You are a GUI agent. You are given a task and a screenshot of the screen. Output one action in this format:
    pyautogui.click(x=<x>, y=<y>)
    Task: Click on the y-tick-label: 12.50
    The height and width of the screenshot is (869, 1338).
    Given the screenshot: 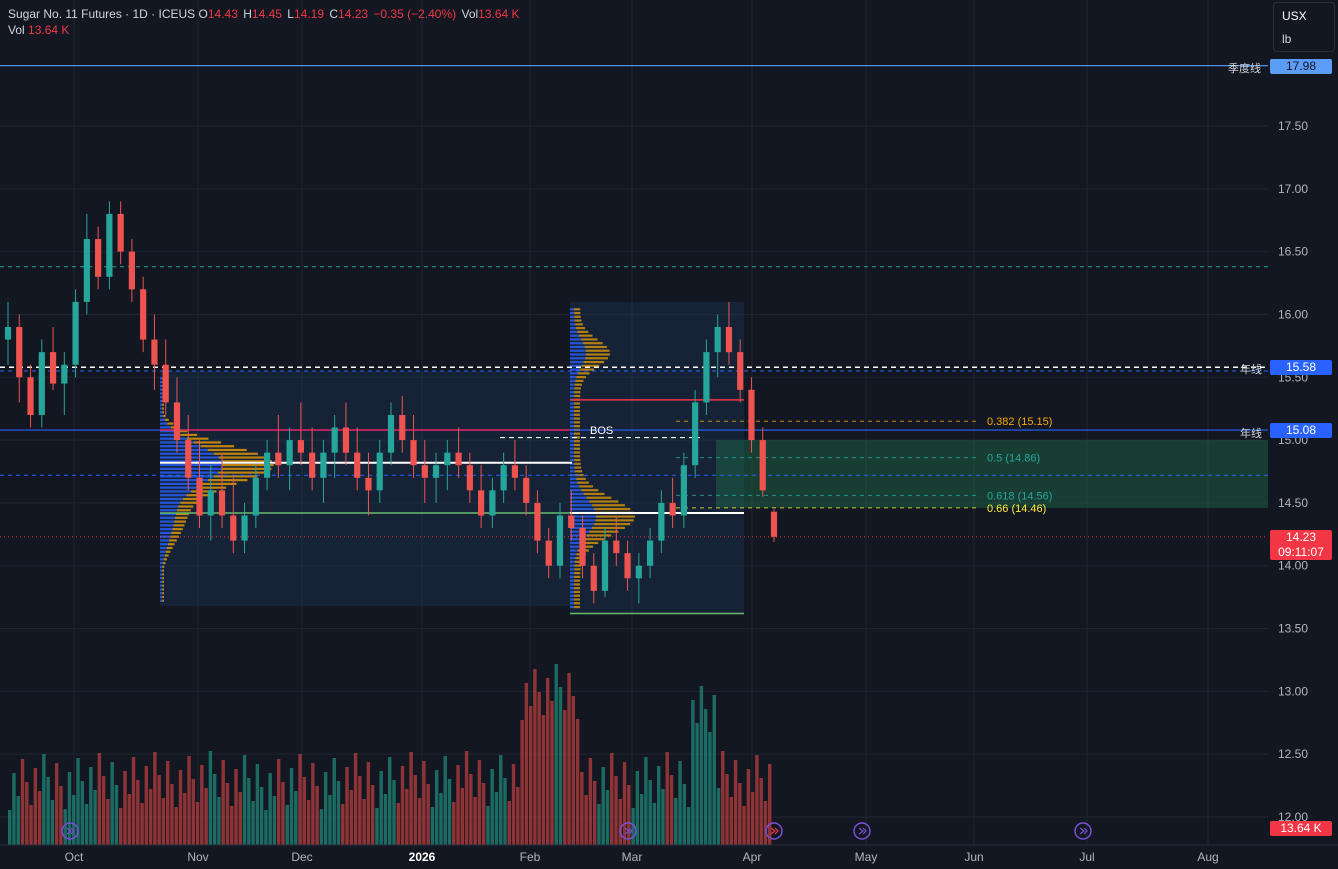 What is the action you would take?
    pyautogui.click(x=1293, y=754)
    